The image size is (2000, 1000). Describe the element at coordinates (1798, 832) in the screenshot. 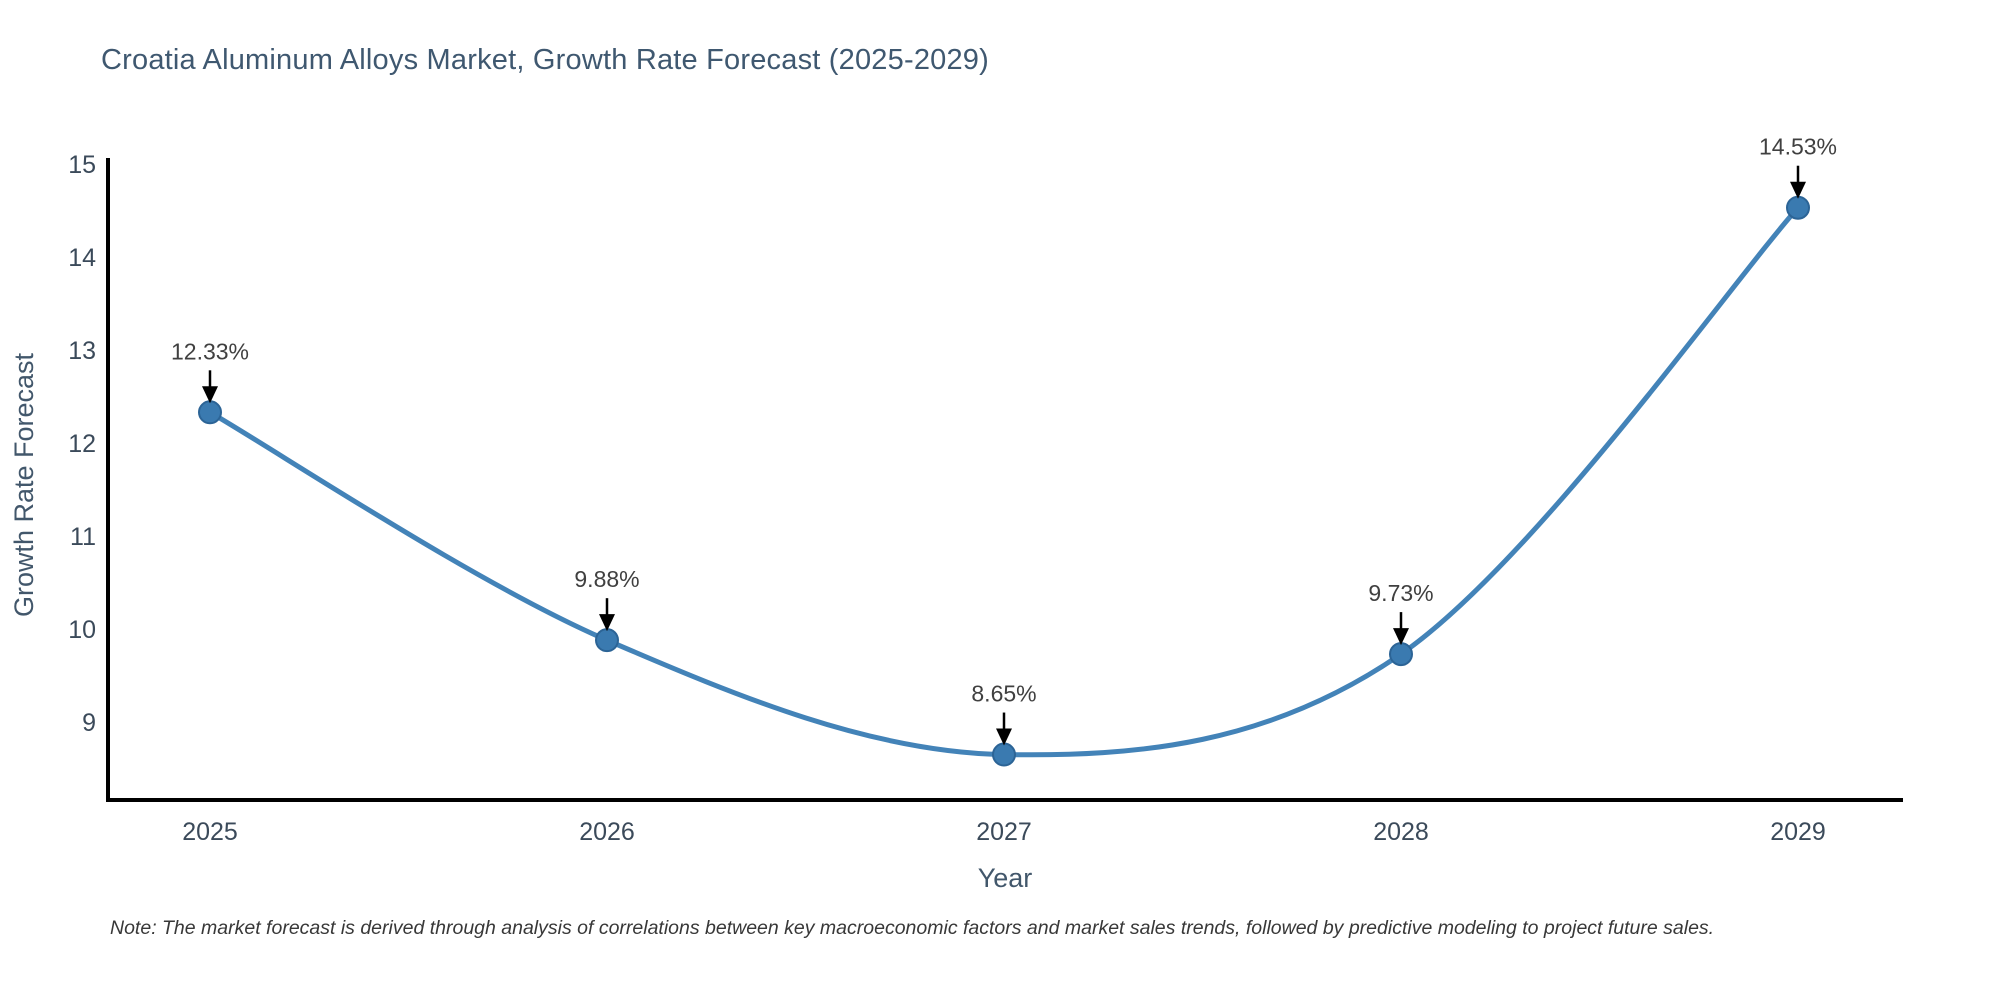

I see `x-tick-label: 2029` at that location.